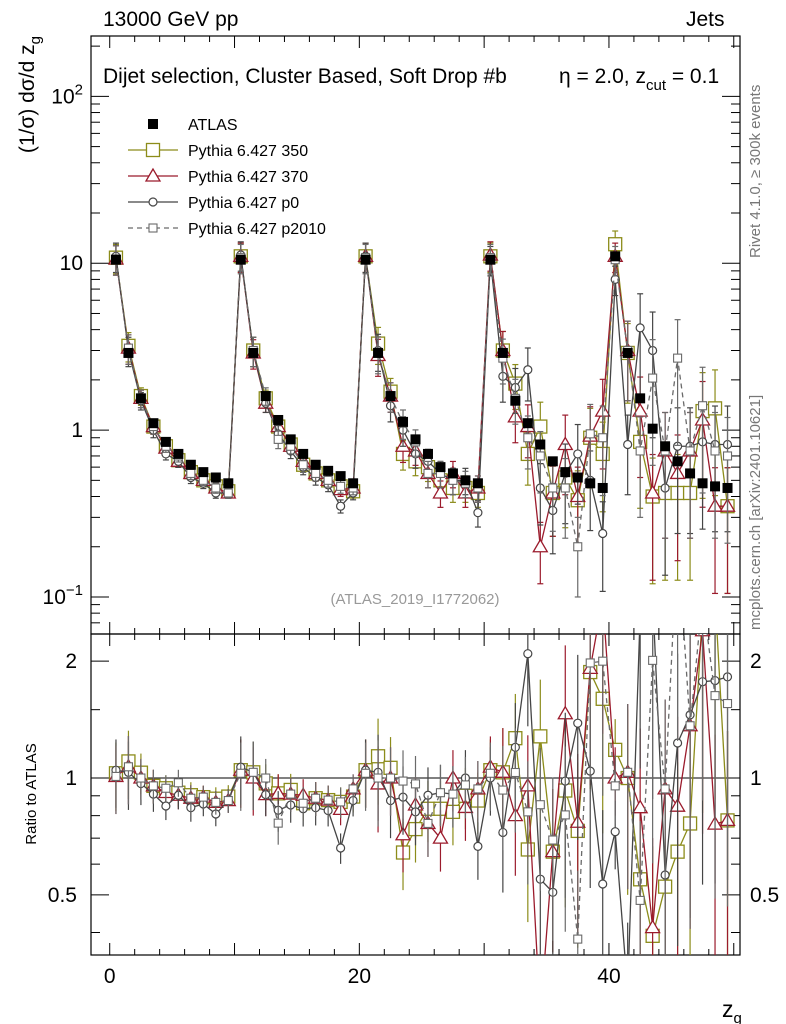 The width and height of the screenshot is (786, 1024). I want to click on x-tick-label: 20, so click(359, 976).